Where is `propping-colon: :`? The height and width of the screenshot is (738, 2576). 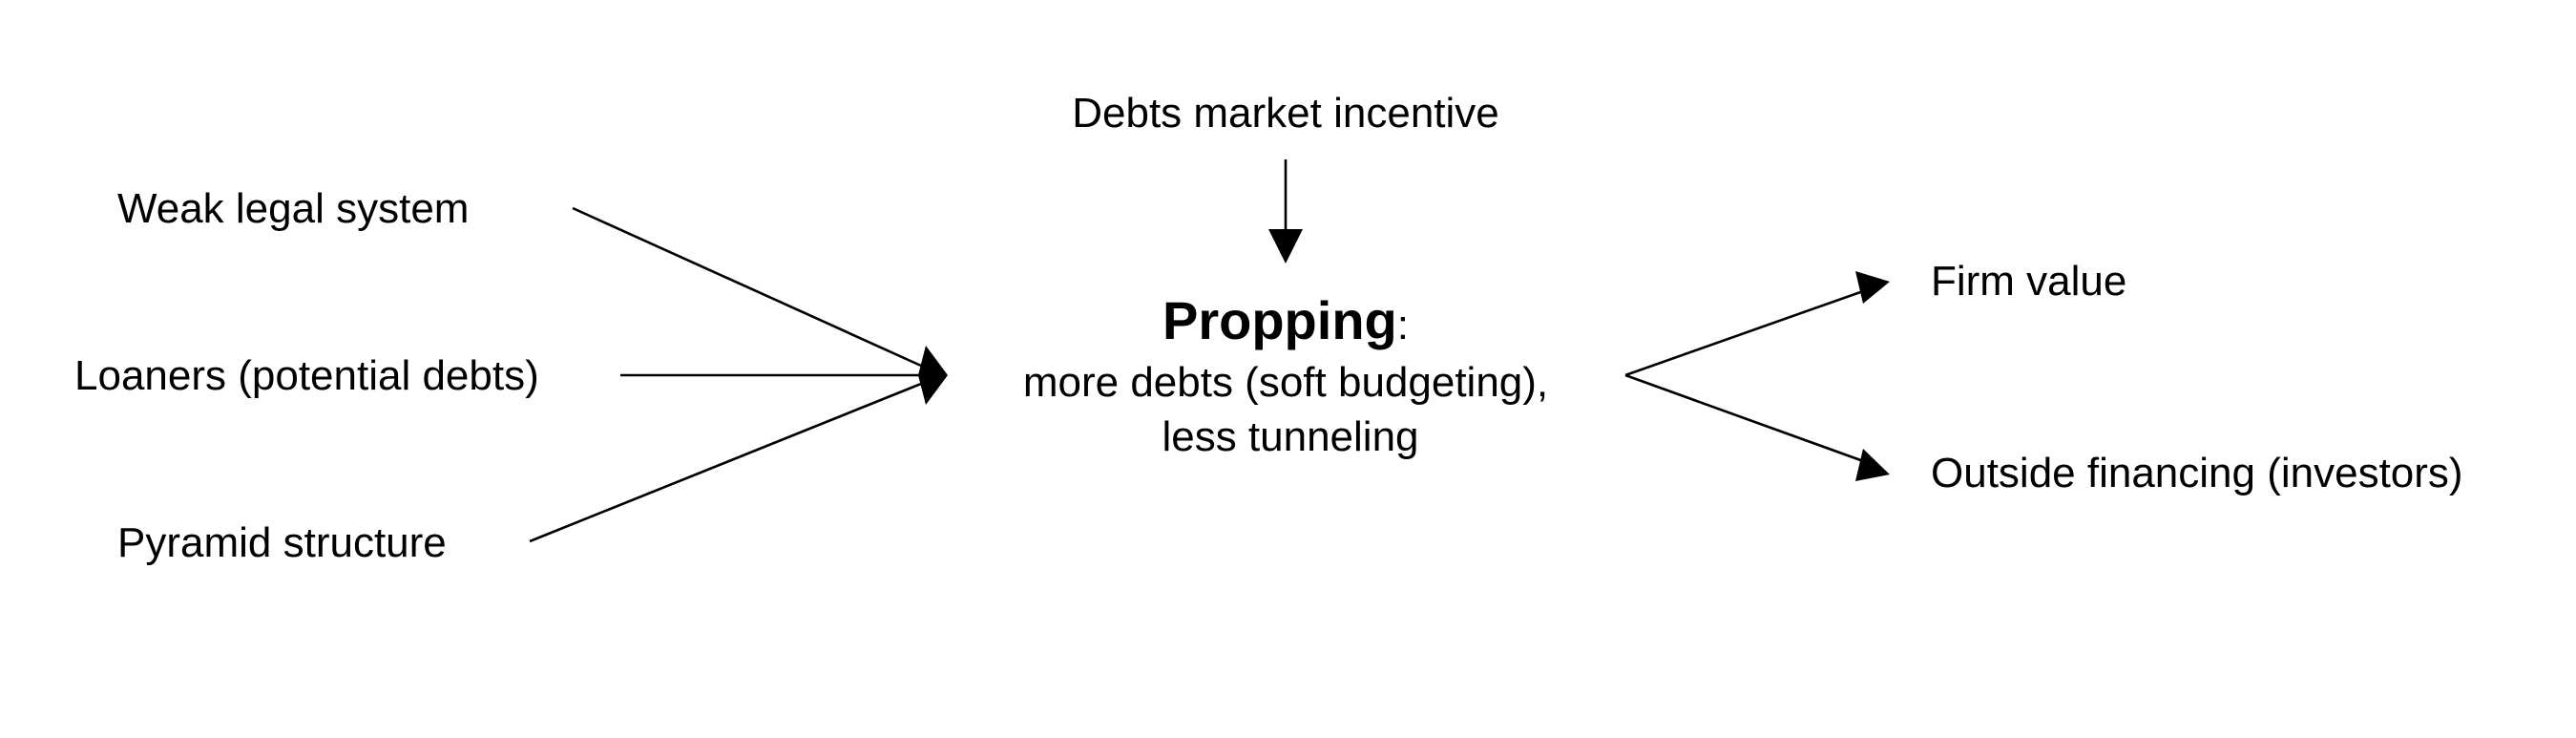
propping-colon: : is located at coordinates (1403, 325).